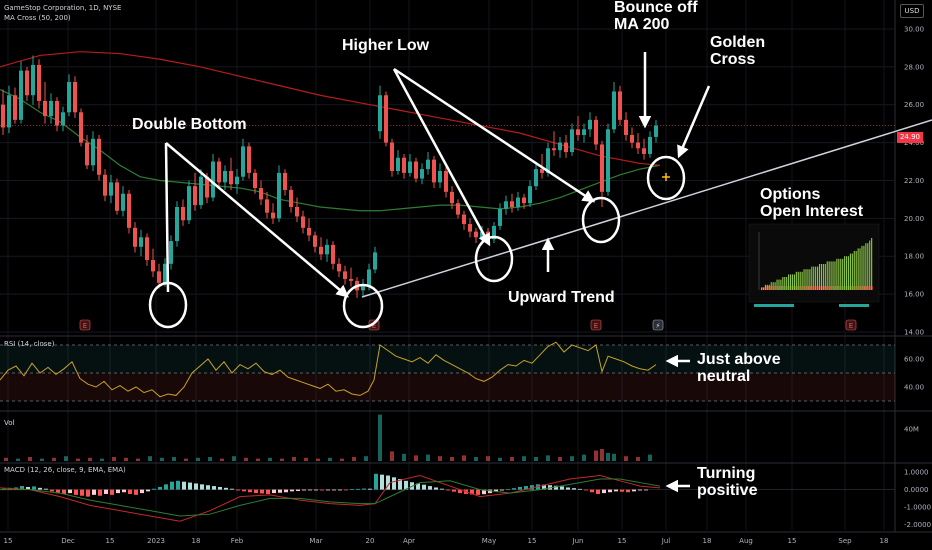 Image resolution: width=932 pixels, height=550 pixels. Describe the element at coordinates (694, 122) in the screenshot. I see `golden-cross-arrow` at that location.